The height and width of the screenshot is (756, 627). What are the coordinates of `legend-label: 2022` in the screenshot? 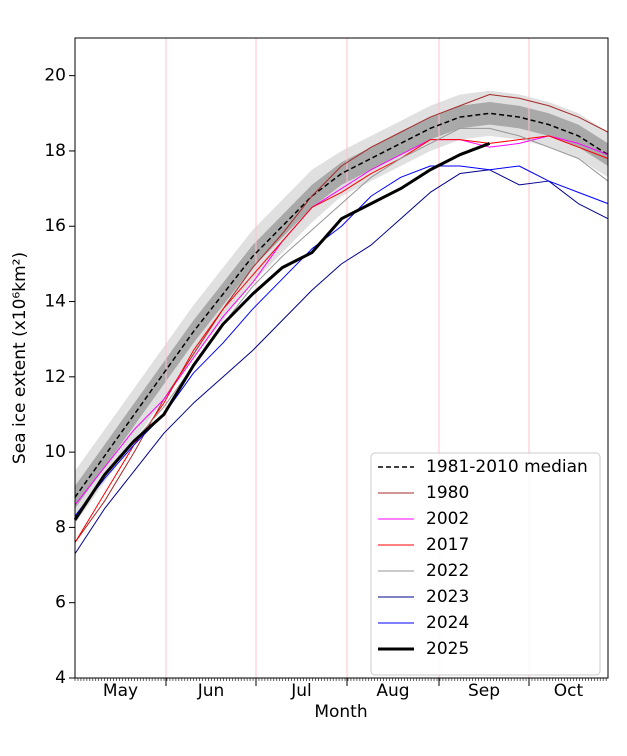 It's located at (447, 571).